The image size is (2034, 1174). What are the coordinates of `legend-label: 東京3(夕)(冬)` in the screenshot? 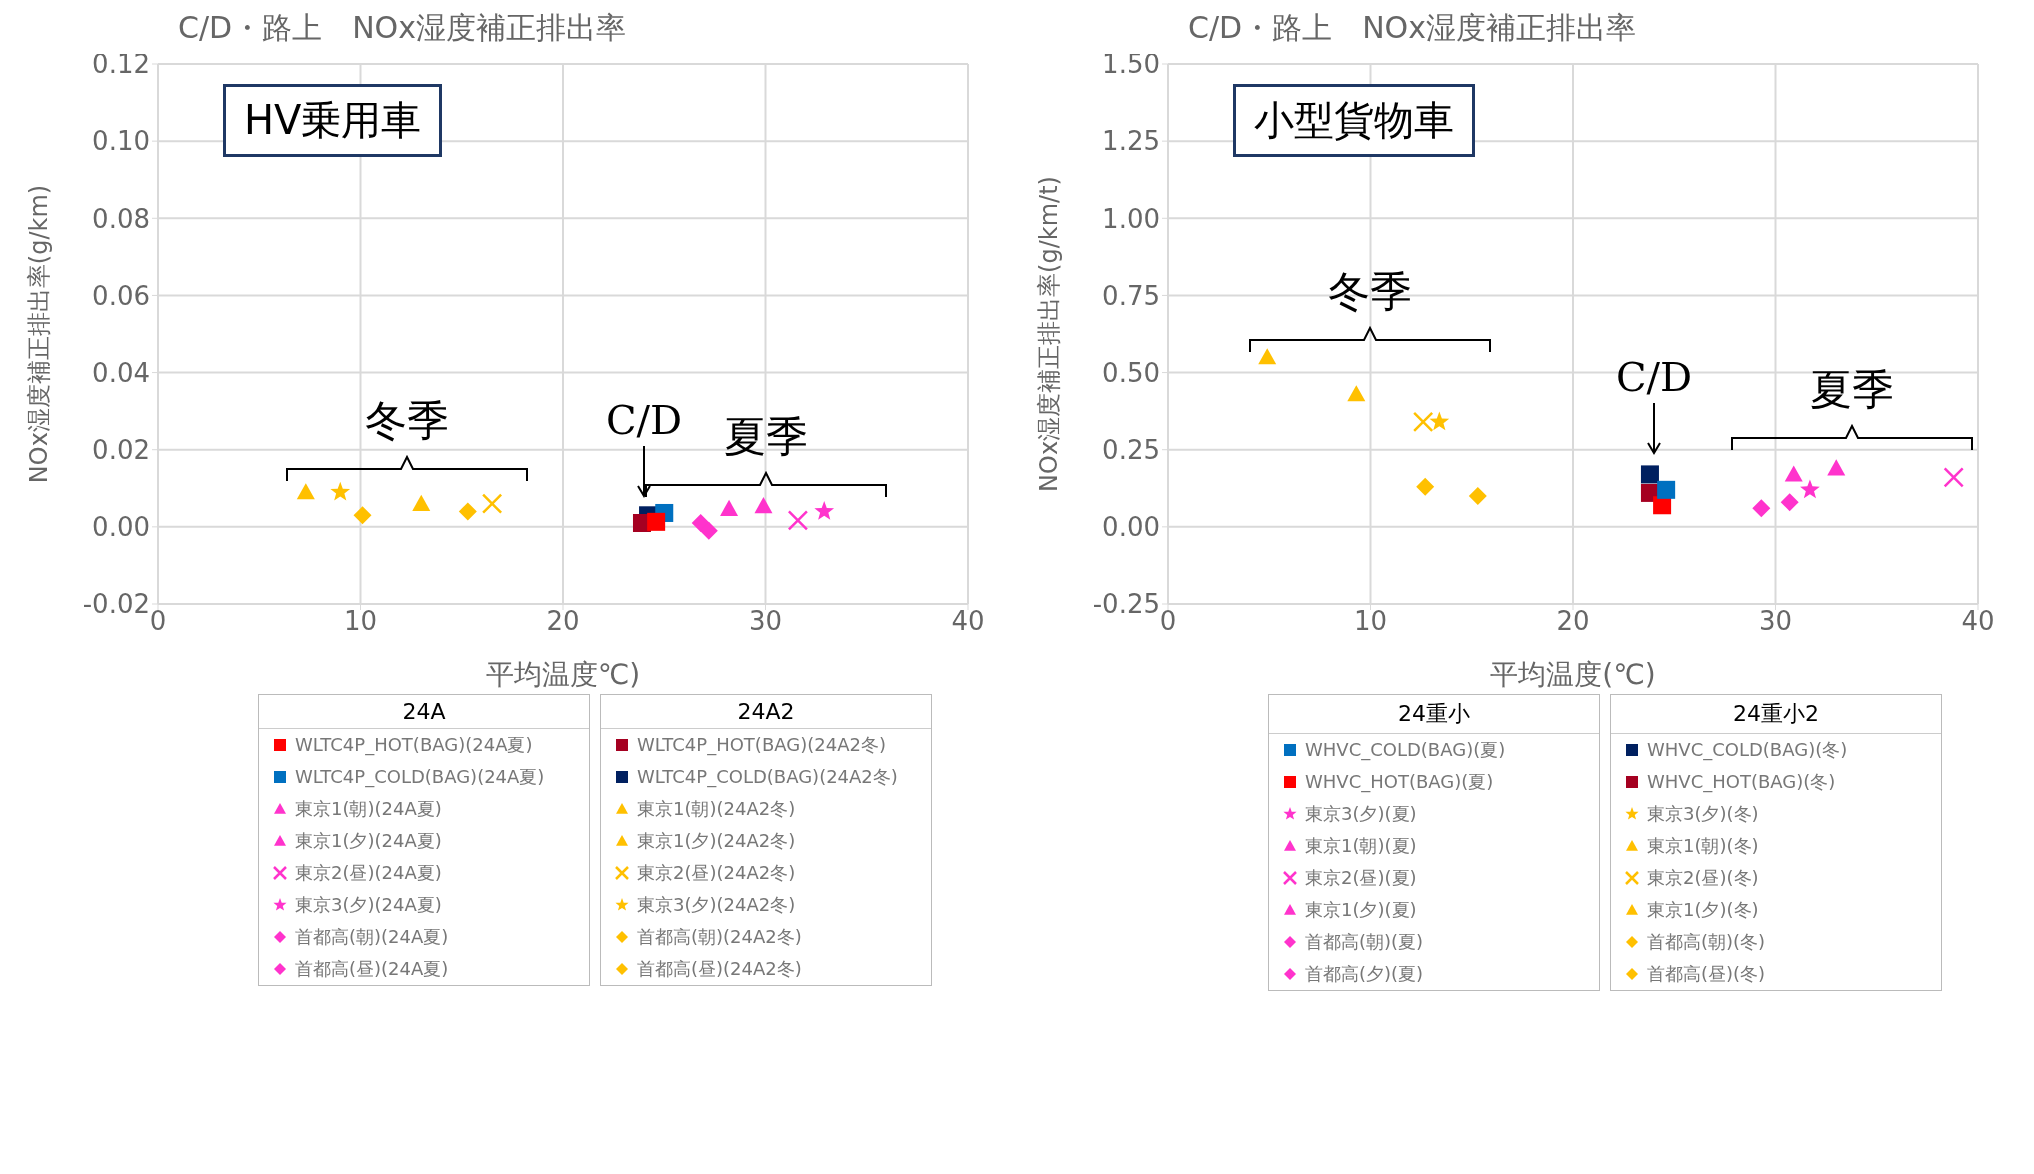 It's located at (1703, 814).